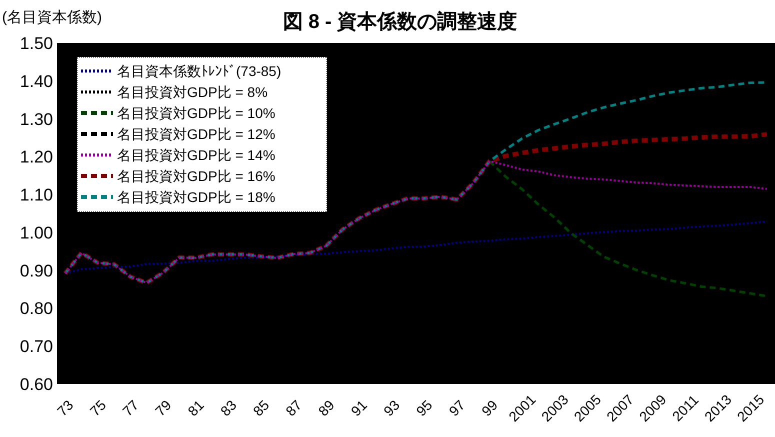 The image size is (775, 437). What do you see at coordinates (196, 134) in the screenshot?
I see `legend-label: 名目投資対GDP比 = 12%` at bounding box center [196, 134].